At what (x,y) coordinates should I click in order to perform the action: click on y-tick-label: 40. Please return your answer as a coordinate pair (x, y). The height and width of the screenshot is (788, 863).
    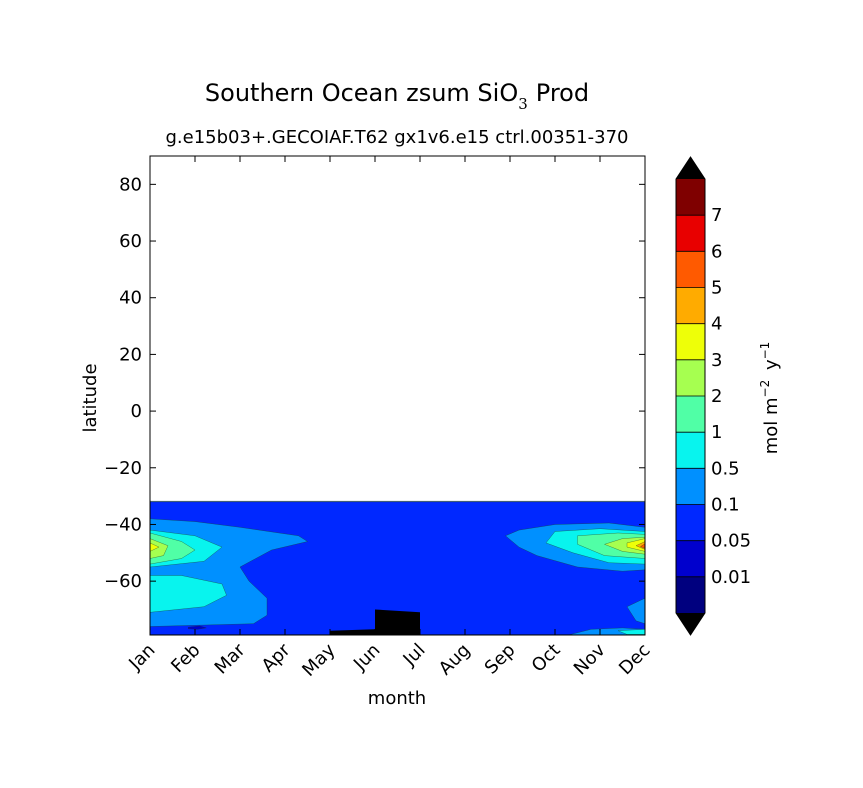
    Looking at the image, I should click on (130, 298).